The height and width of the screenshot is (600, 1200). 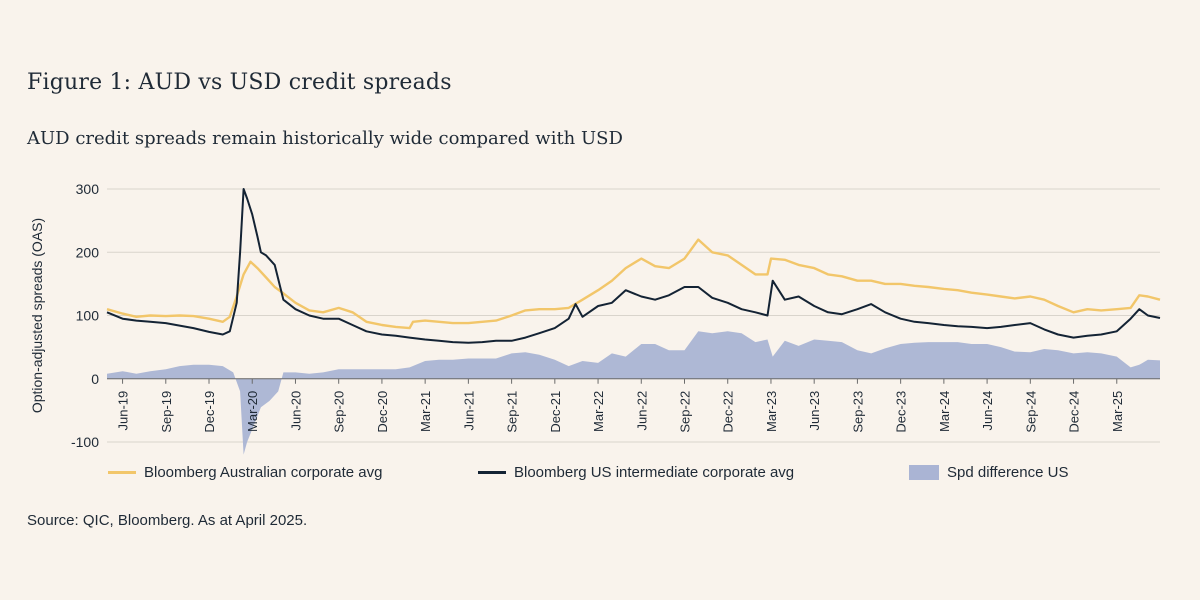 I want to click on x-tick-label-jun-19: Jun-19, so click(x=123, y=411).